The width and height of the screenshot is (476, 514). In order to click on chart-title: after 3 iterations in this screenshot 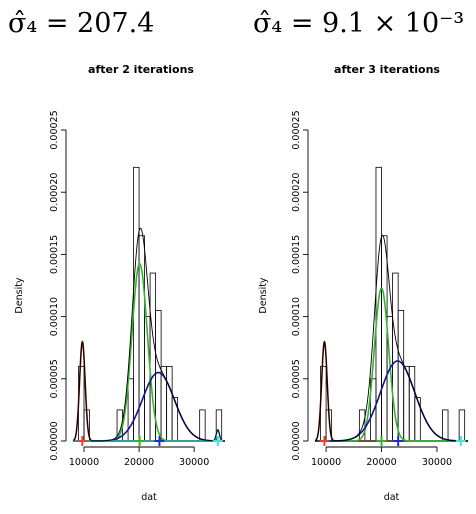, I will do `click(387, 69)`.